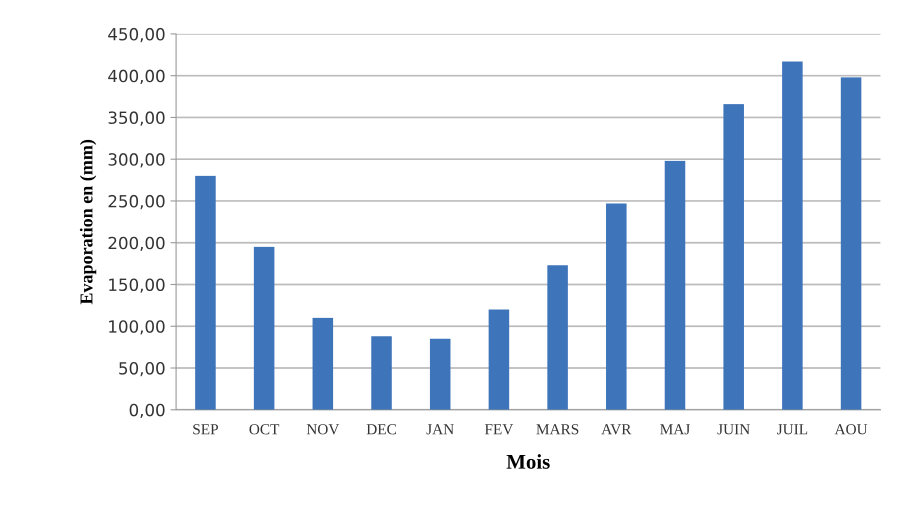  I want to click on x-tick-label: JUIL, so click(792, 429).